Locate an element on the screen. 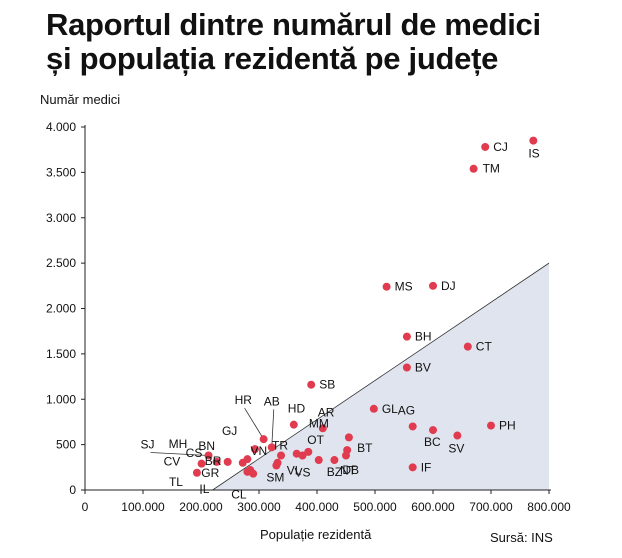  point-label-vn: VN is located at coordinates (259, 451).